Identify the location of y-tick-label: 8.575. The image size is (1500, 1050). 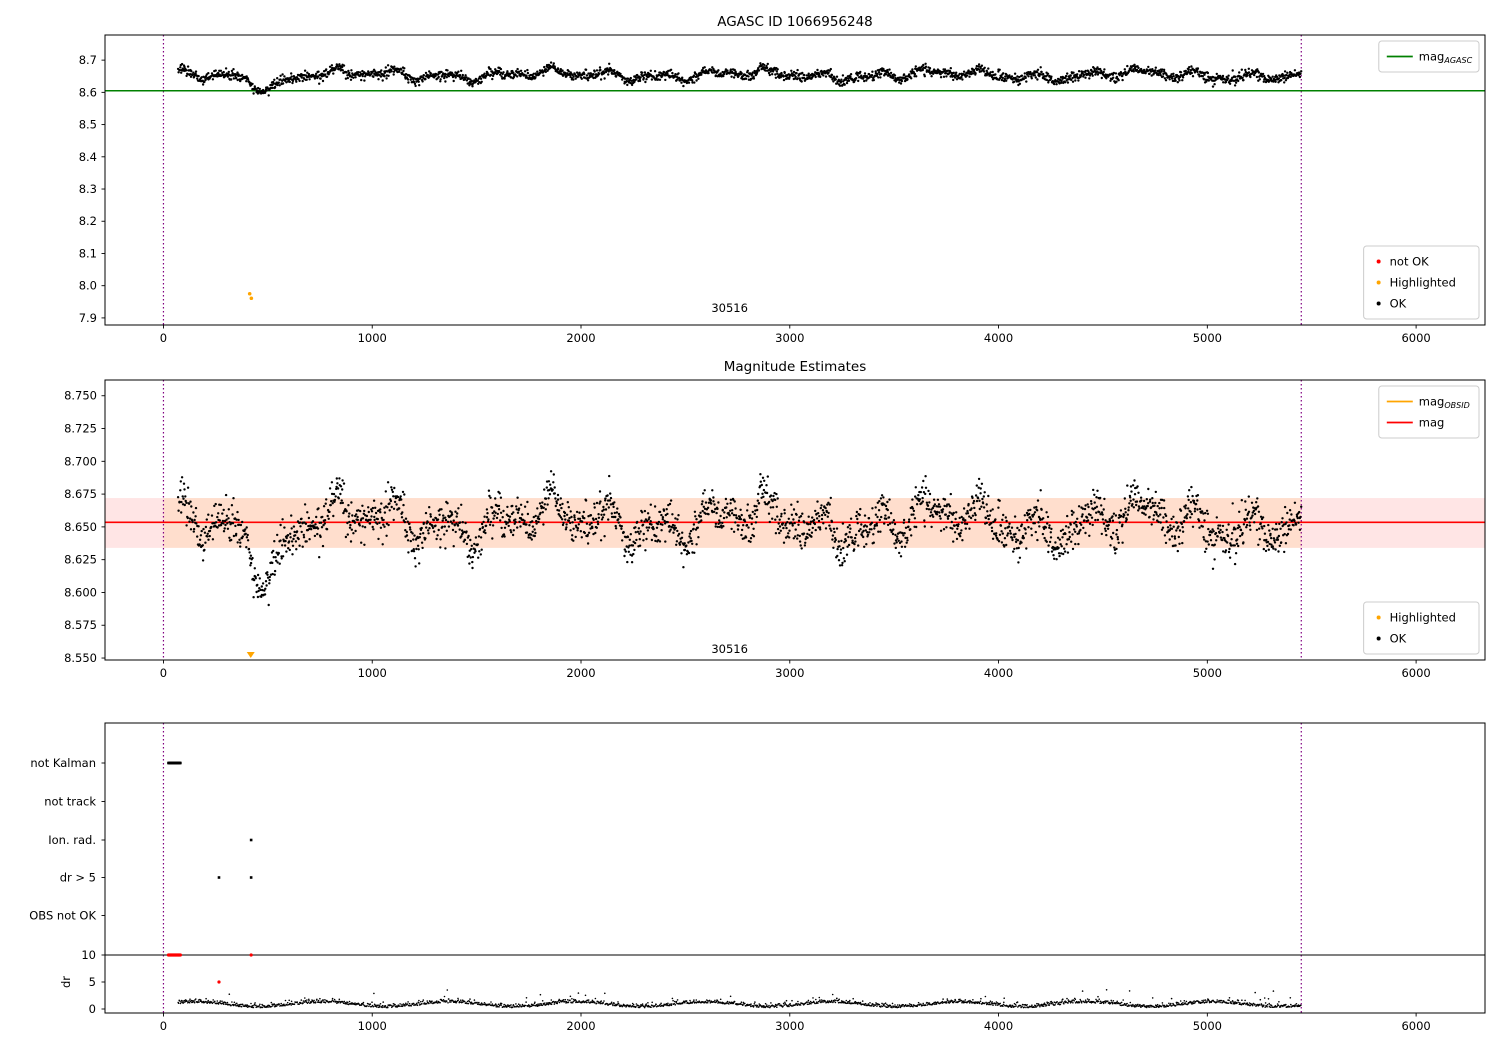
(80, 625).